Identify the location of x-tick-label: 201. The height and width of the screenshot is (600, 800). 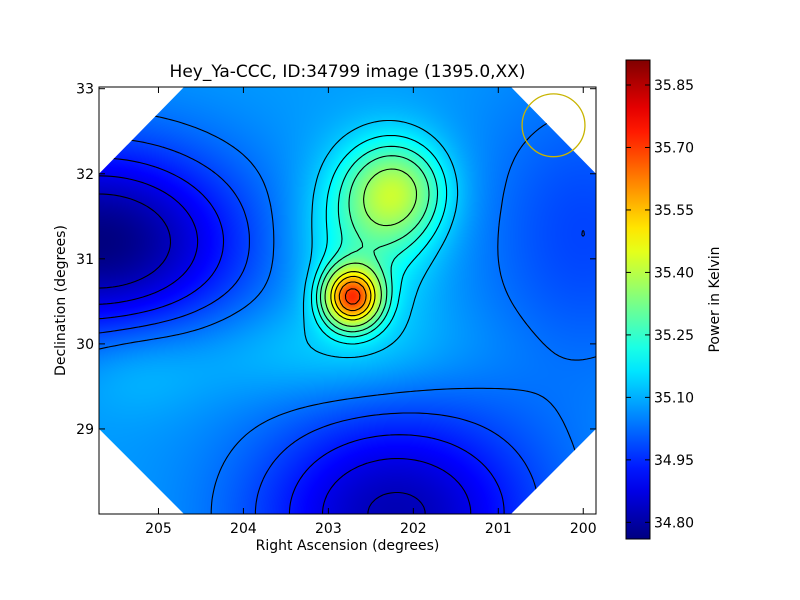
(498, 529).